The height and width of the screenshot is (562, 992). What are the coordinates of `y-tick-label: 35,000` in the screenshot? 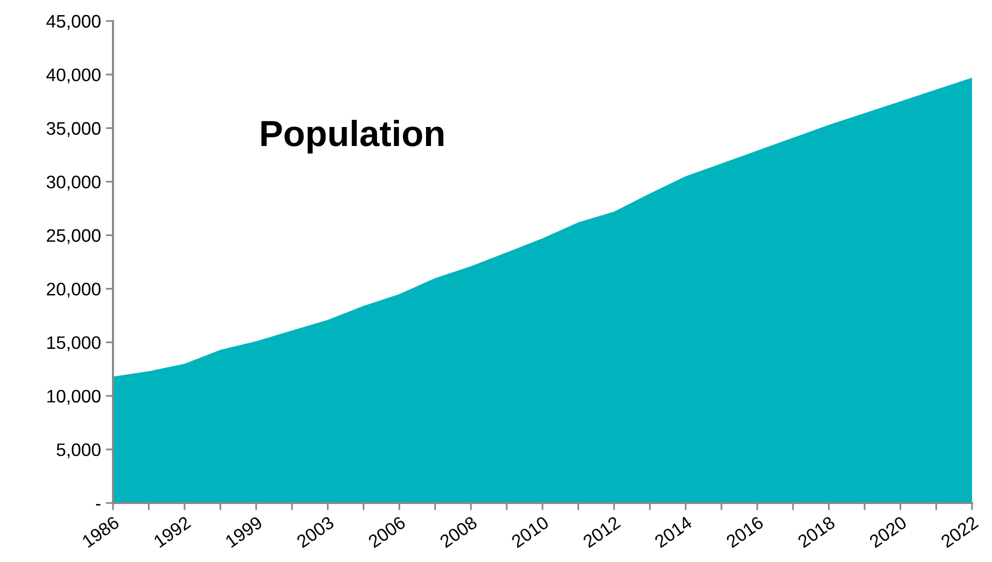 It's located at (73, 129).